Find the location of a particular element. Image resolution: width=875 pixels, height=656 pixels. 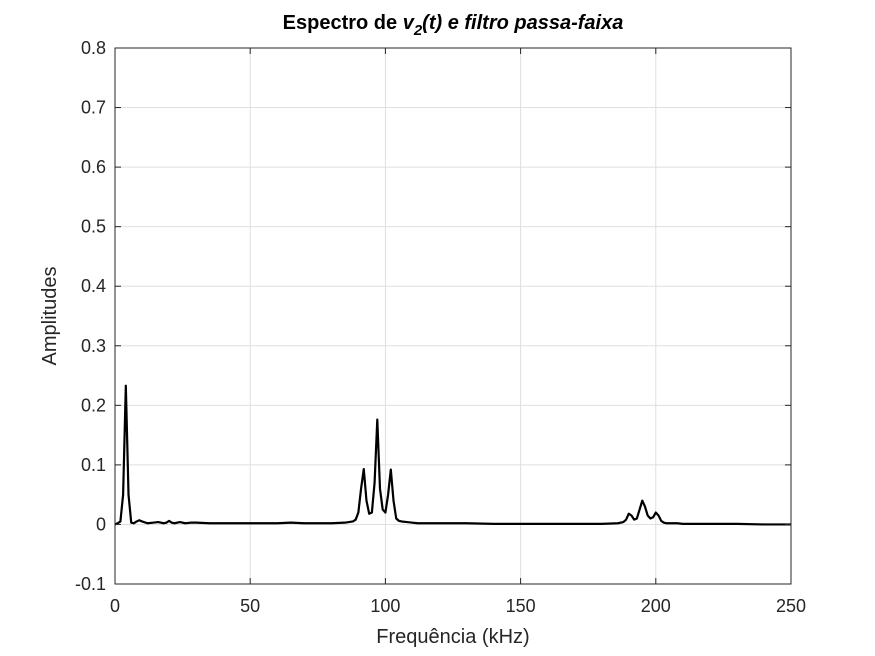

y-tick-label: 0.1 is located at coordinates (93, 465).